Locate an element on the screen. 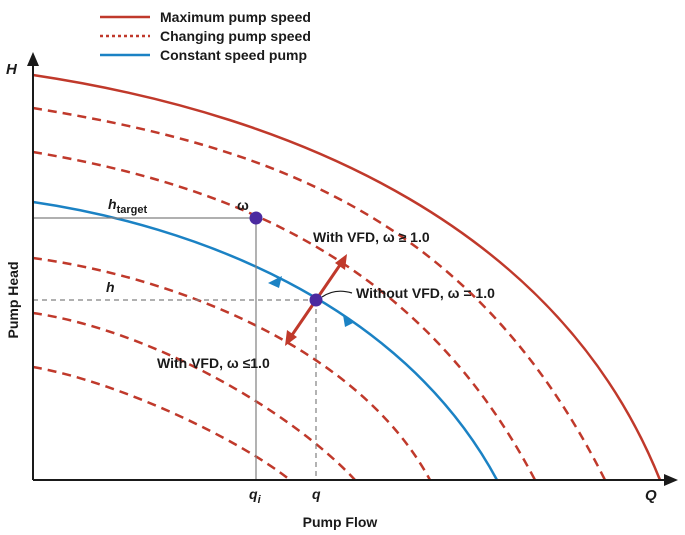 Image resolution: width=685 pixels, height=535 pixels. legend-max-speed-label: Maximum pump speed is located at coordinates (235, 17).